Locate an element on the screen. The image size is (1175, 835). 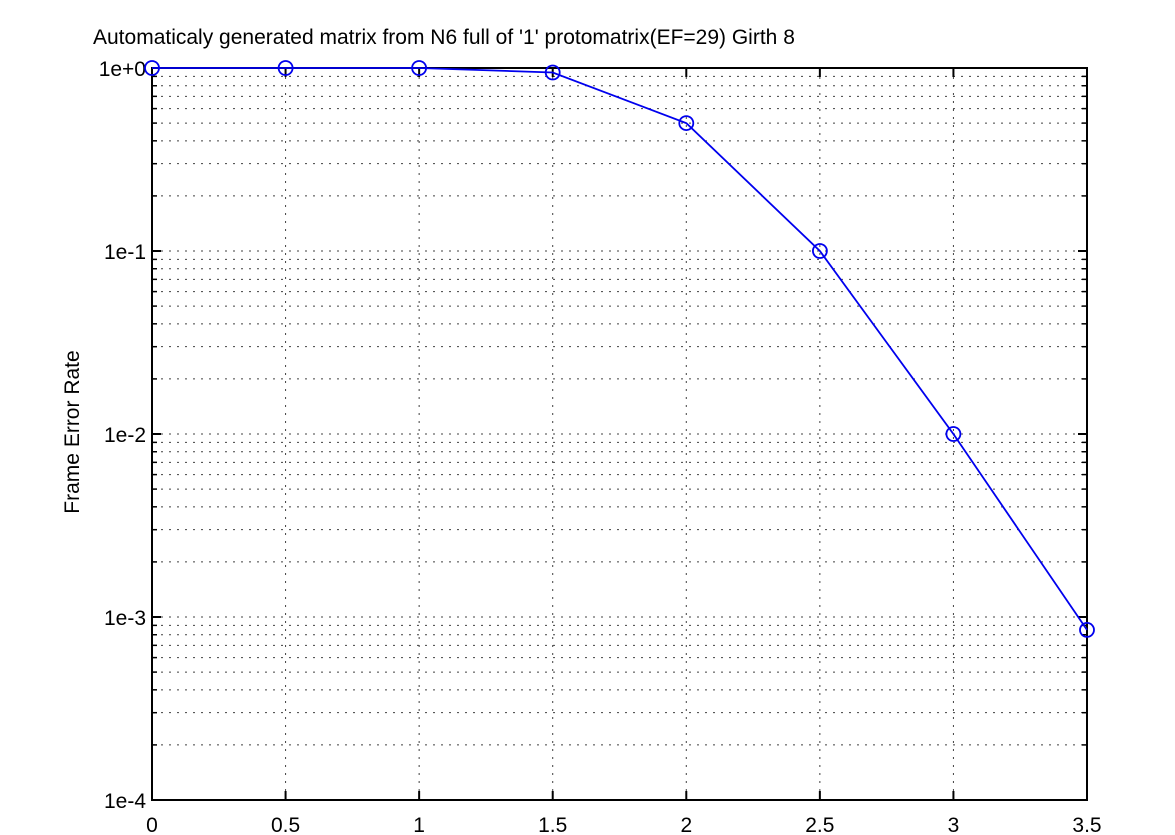
x-tick-label: 3.5 is located at coordinates (1086, 824).